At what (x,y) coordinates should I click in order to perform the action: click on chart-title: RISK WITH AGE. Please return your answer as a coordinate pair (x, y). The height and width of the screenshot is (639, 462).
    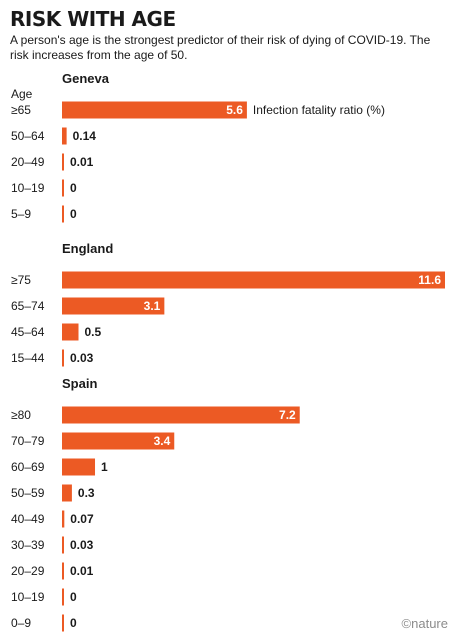
    Looking at the image, I should click on (93, 19).